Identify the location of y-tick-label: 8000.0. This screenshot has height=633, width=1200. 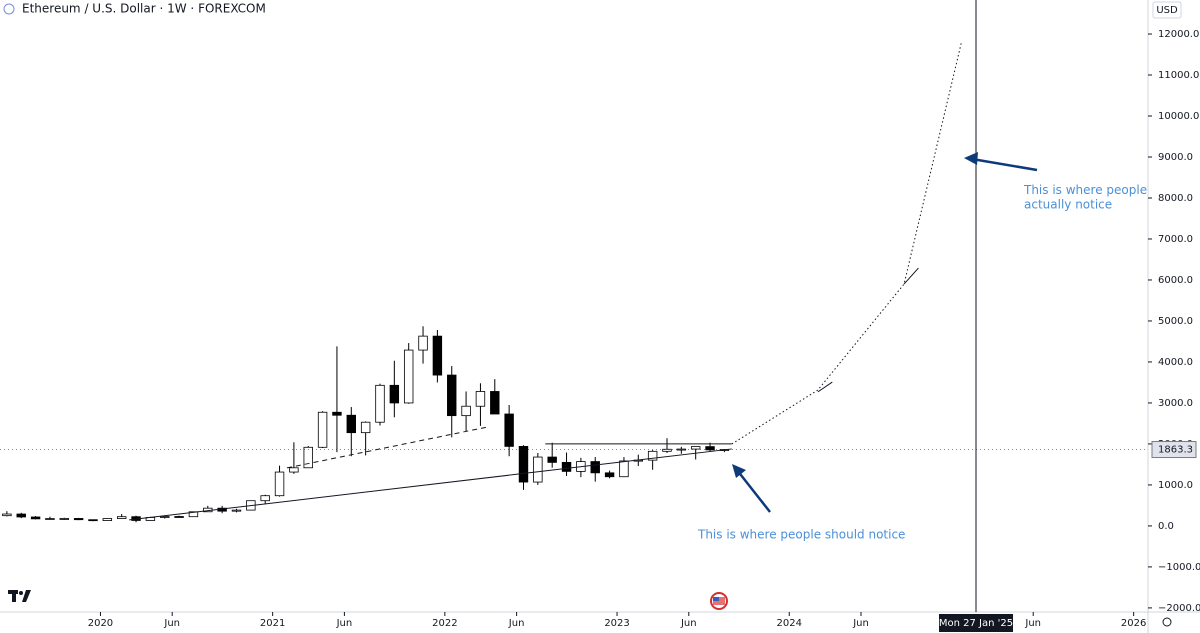
(1175, 198).